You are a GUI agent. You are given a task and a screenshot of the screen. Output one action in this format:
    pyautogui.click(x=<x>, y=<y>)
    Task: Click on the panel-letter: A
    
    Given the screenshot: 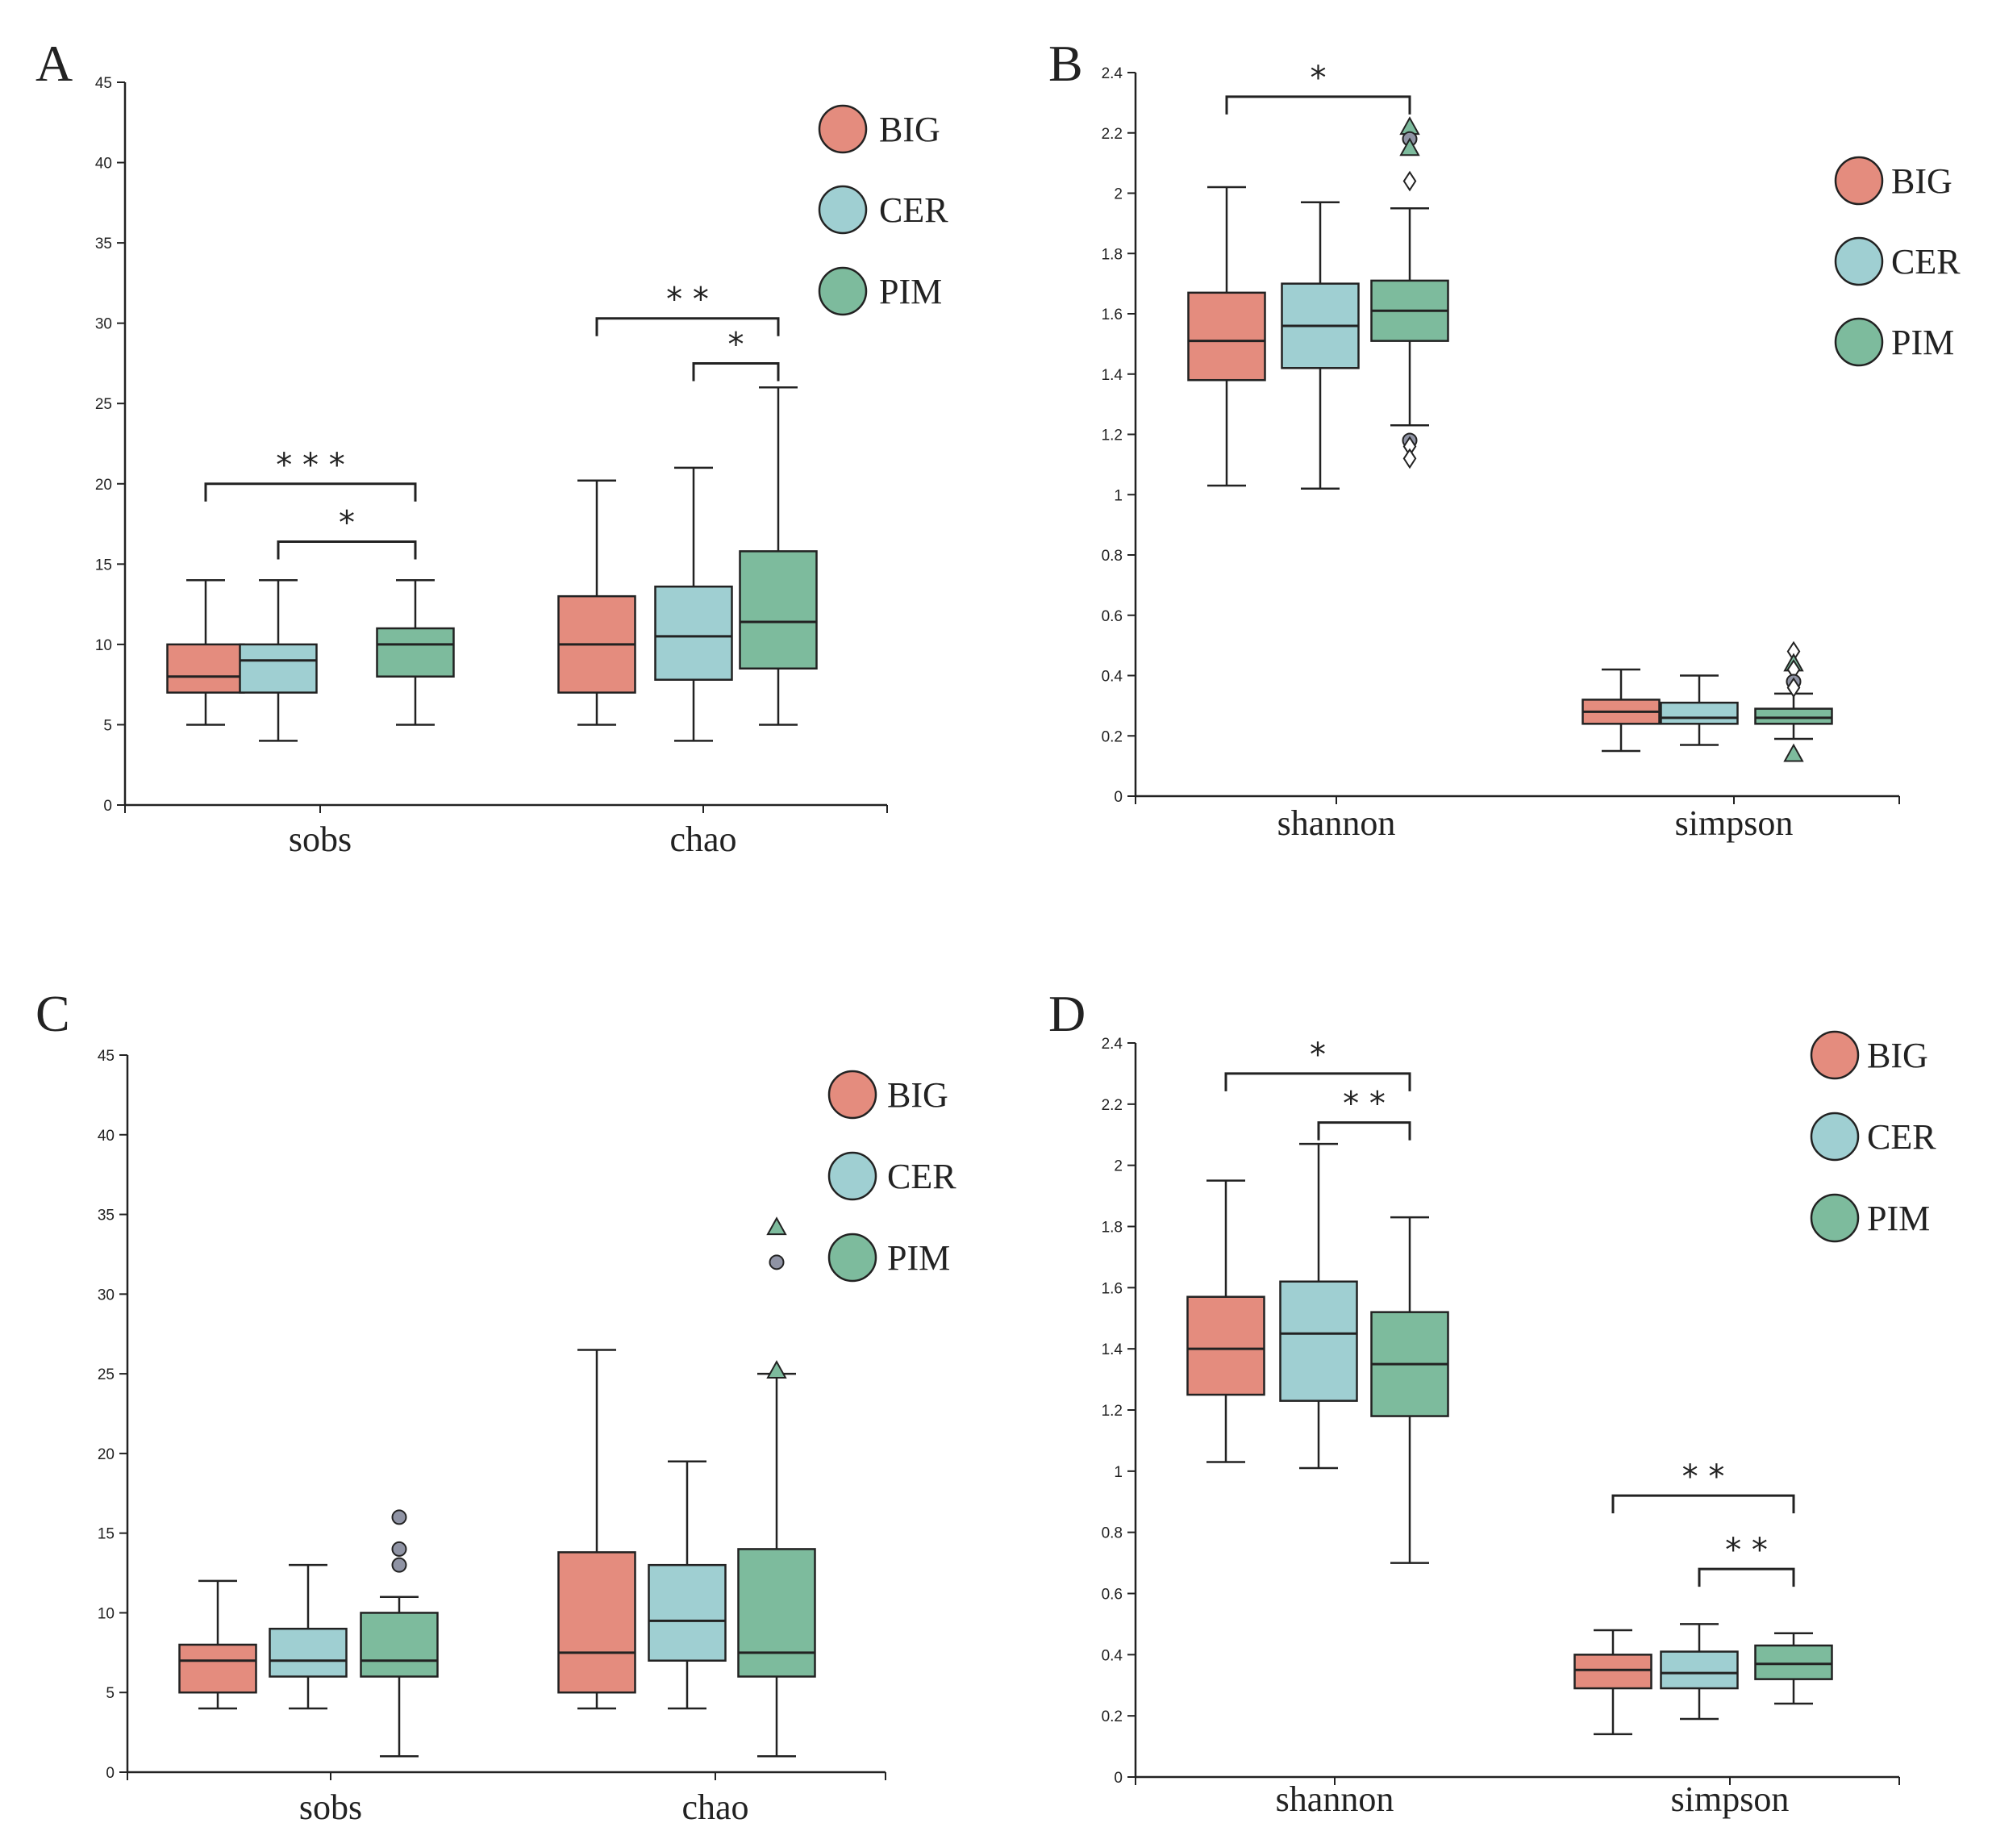 What is the action you would take?
    pyautogui.click(x=54, y=63)
    